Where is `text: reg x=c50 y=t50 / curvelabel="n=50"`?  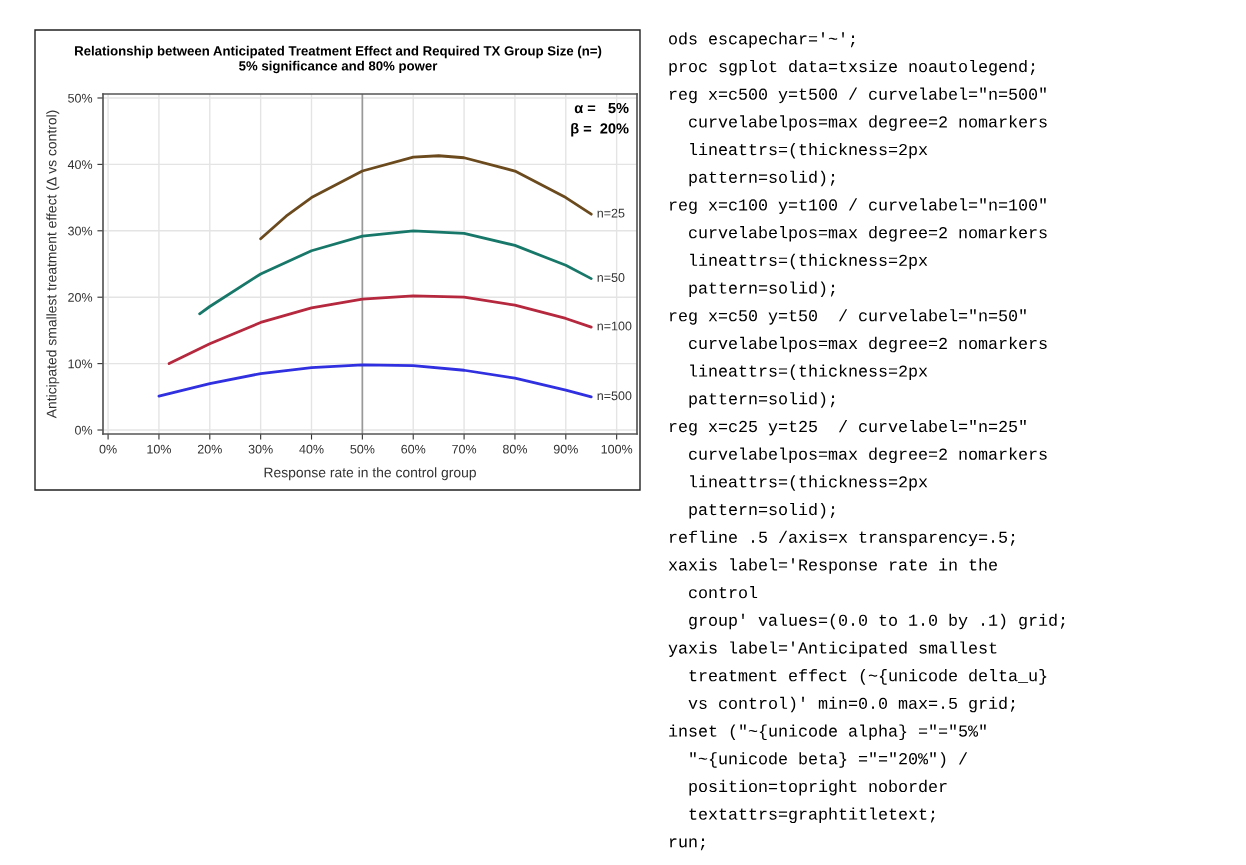
text: reg x=c50 y=t50 / curvelabel="n=50" is located at coordinates (847, 317).